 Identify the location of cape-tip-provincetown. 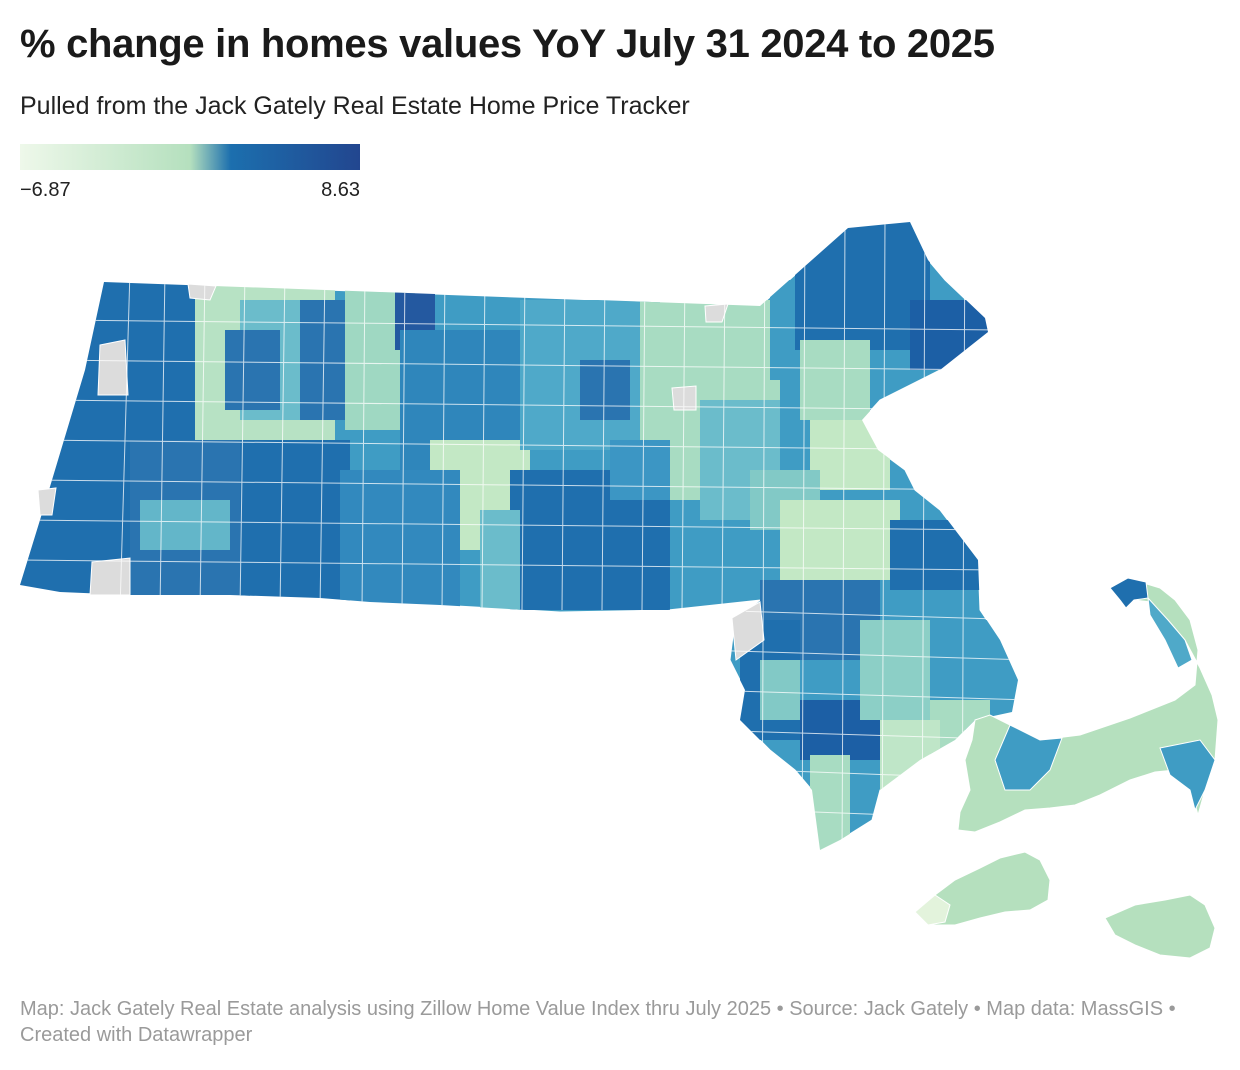
(1129, 593).